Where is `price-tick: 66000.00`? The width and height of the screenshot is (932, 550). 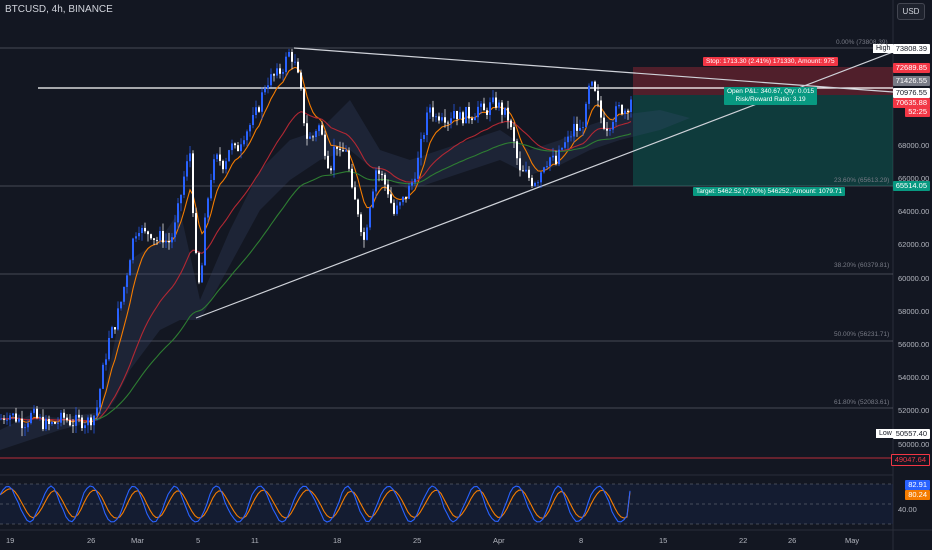 price-tick: 66000.00 is located at coordinates (914, 178).